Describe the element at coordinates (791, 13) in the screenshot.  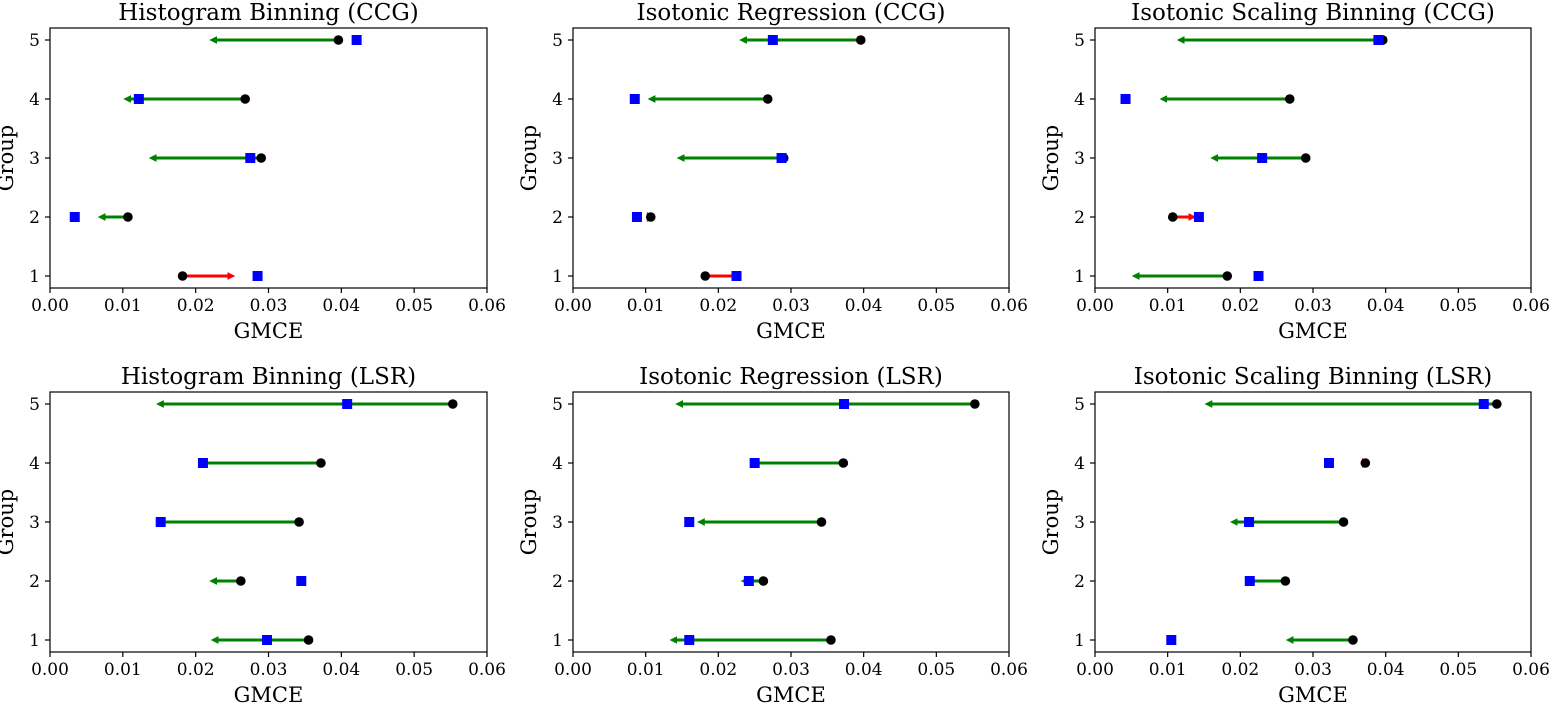
I see `chart-title: Isotonic Regression (CCG)` at that location.